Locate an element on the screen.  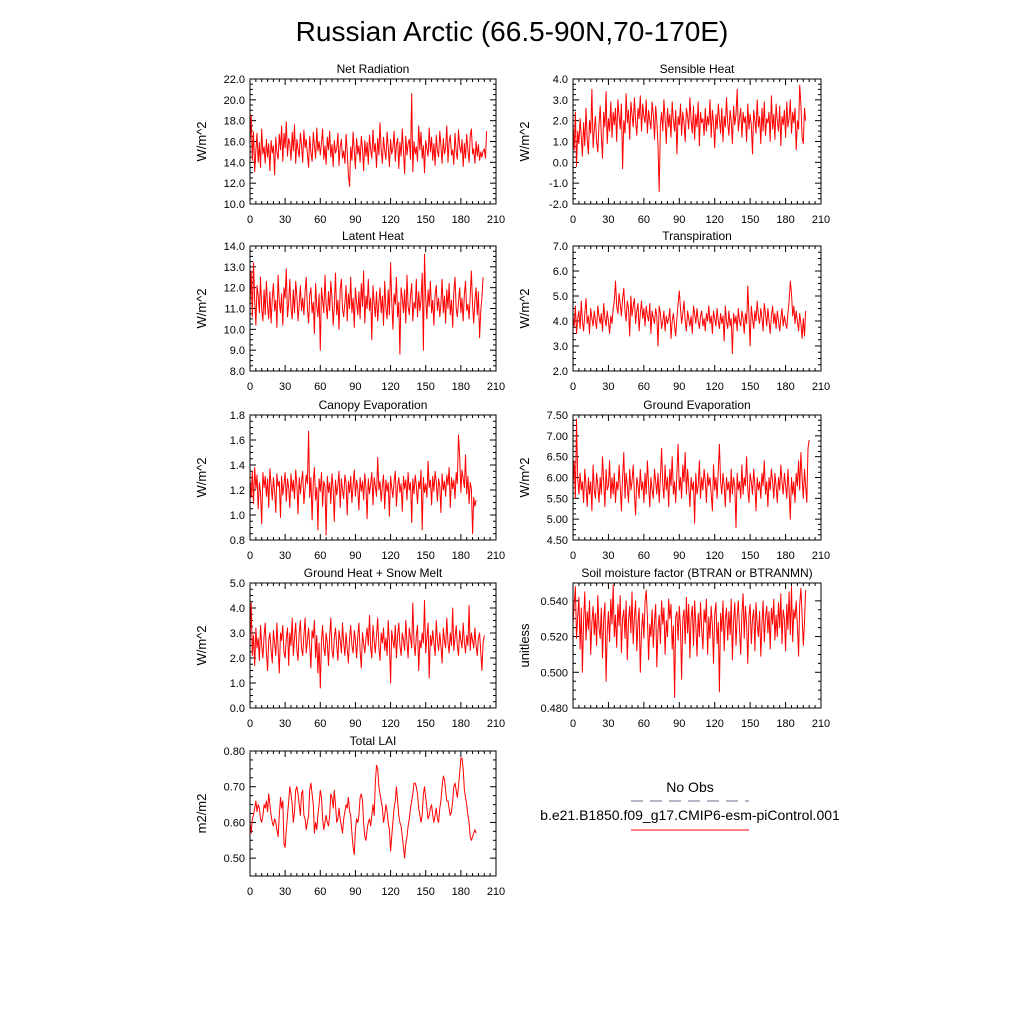
y-tick-label: 0.0 is located at coordinates (237, 709).